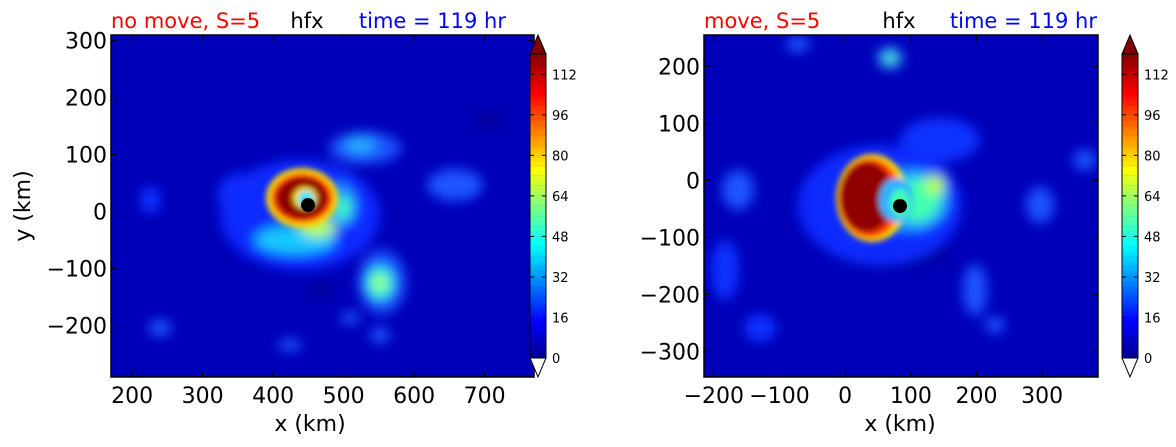  Describe the element at coordinates (845, 396) in the screenshot. I see `x-tick-label: 0` at that location.